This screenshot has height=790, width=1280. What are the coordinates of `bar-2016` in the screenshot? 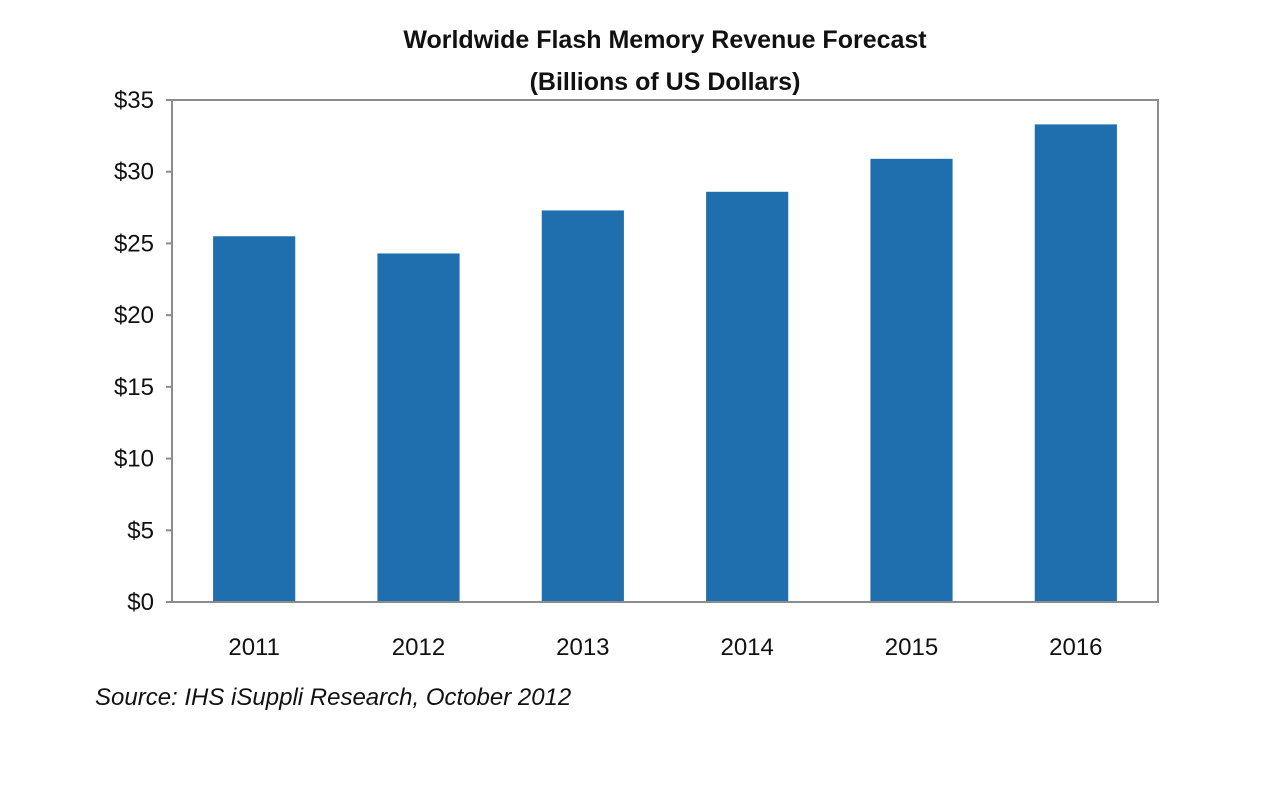 It's located at (1075, 363).